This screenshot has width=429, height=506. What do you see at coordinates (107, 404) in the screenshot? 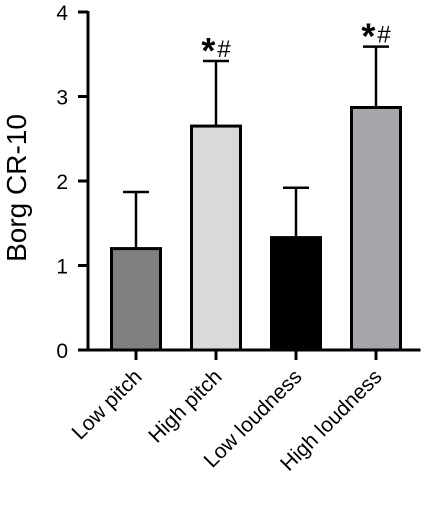
I see `x-tick-label: Low pitch` at bounding box center [107, 404].